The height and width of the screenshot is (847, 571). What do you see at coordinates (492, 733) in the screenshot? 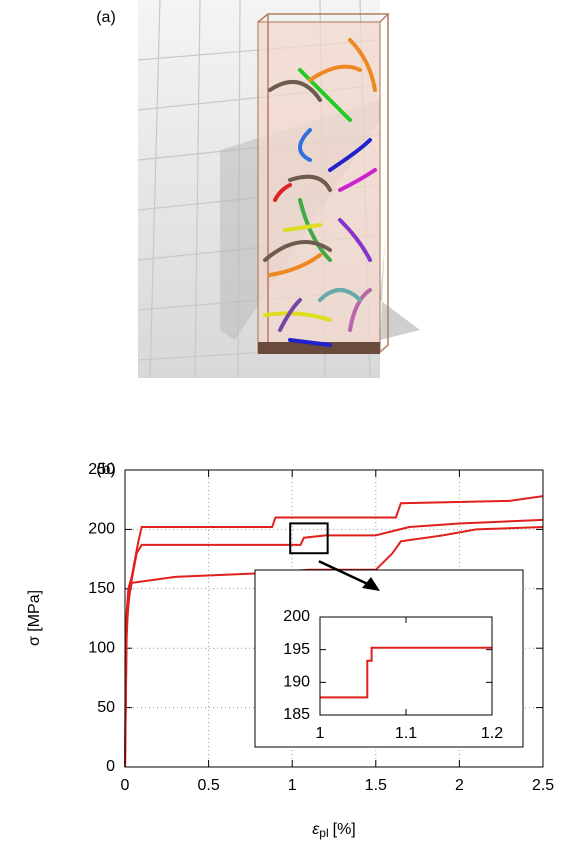
I see `x-tick-label: 1.2` at bounding box center [492, 733].